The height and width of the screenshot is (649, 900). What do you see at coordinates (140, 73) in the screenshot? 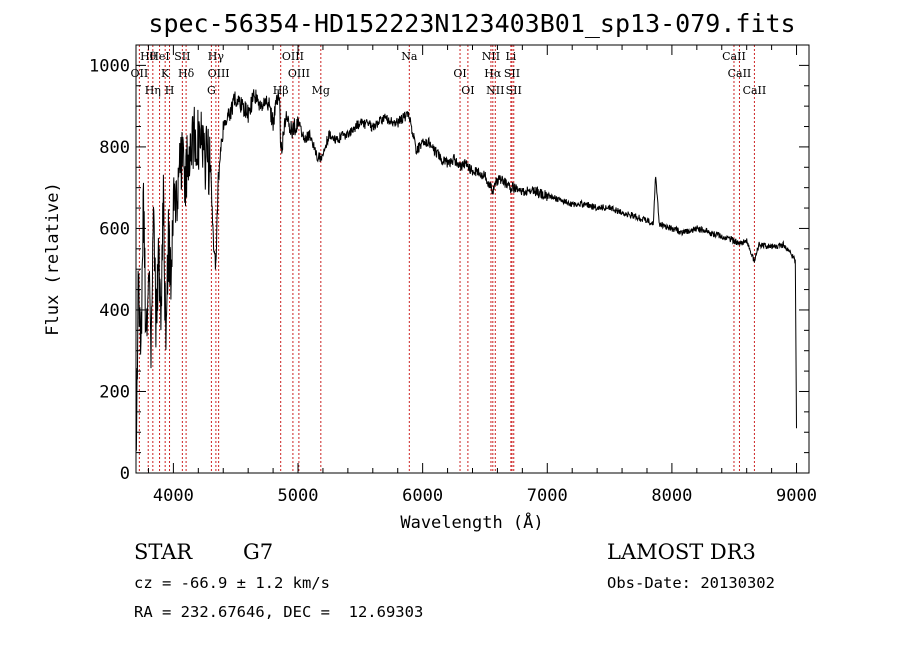
I see `line-label: OII` at bounding box center [140, 73].